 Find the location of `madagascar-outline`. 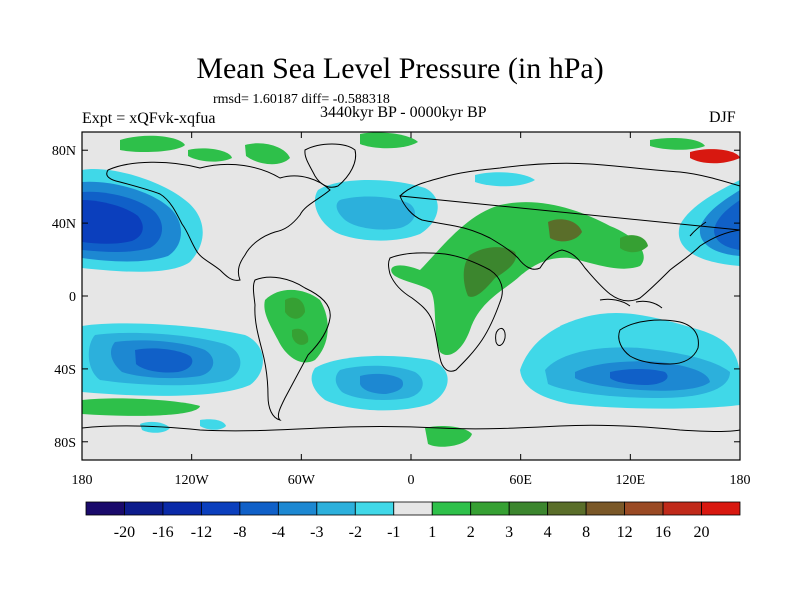

madagascar-outline is located at coordinates (500, 336).